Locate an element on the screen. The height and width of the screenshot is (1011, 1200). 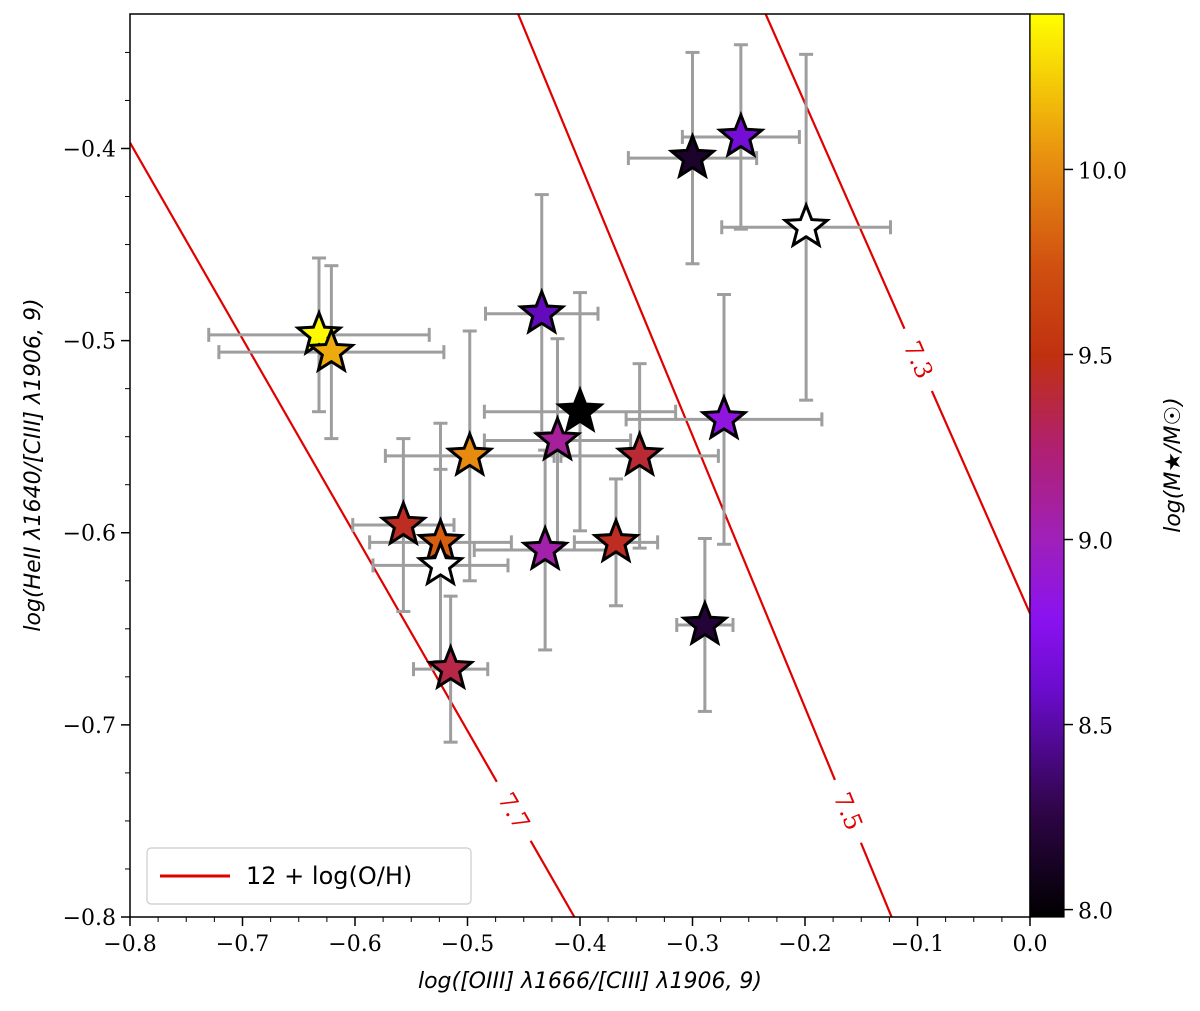
y-axis: −0.8 −0.7 −0.6 −0.5 −0.4 is located at coordinates (96, 491).